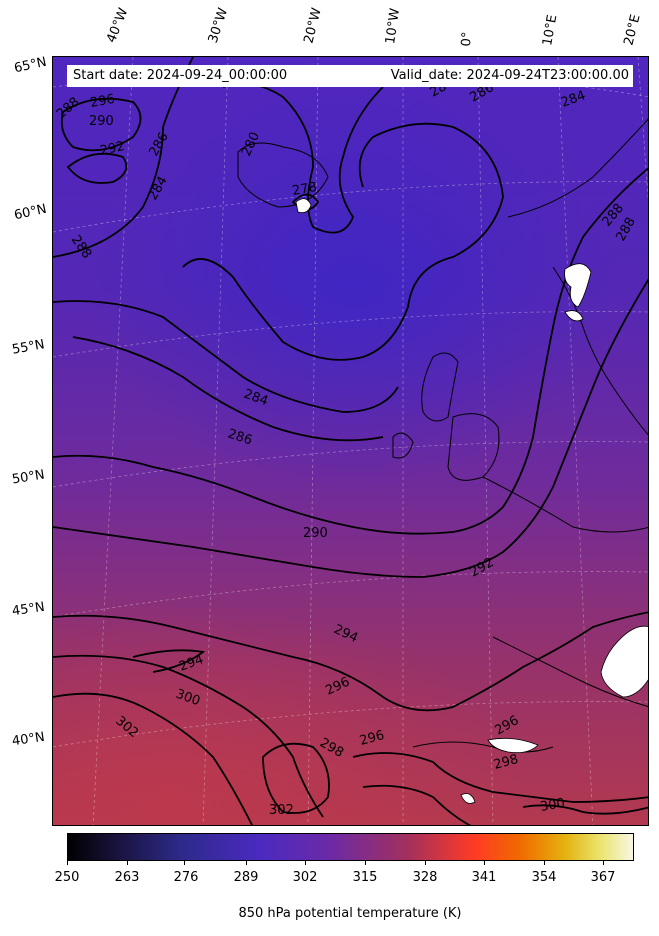  I want to click on valid-date-label: Valid_date: 2024-09-24T23:00:00.00, so click(509, 75).